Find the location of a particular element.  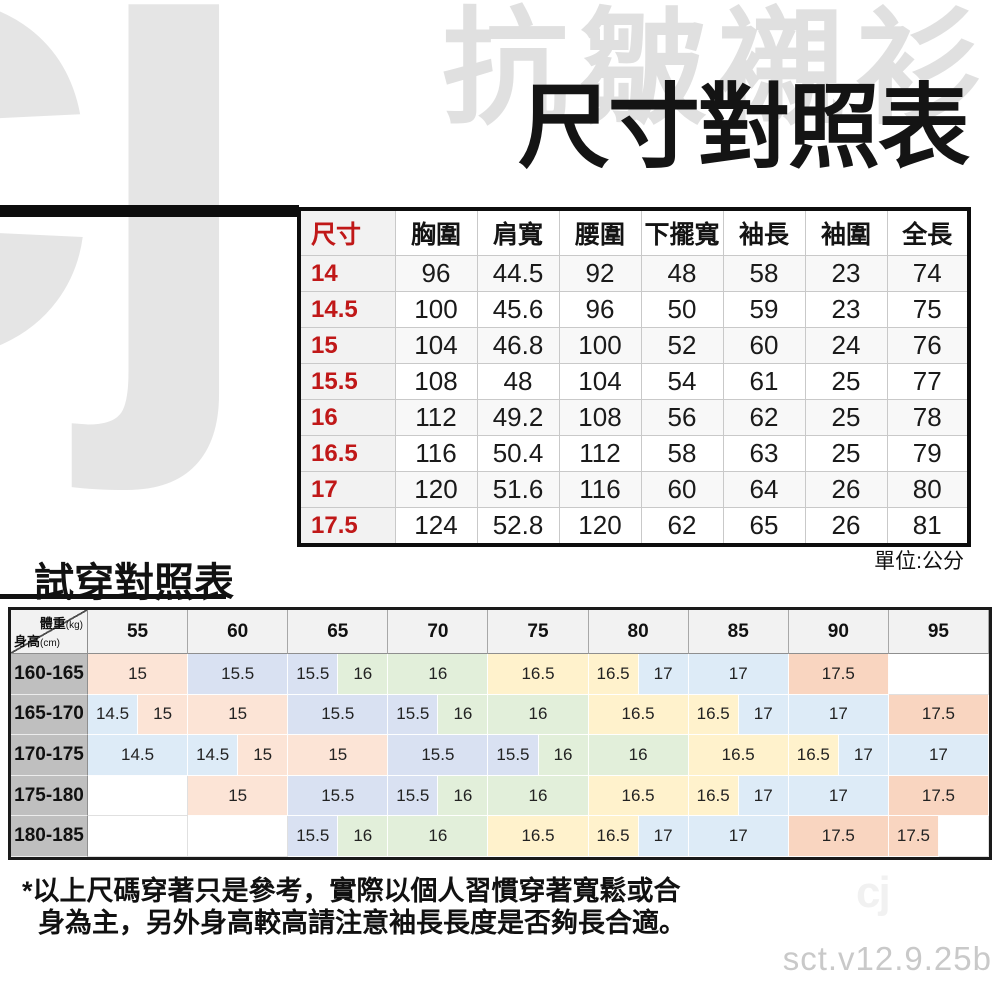

measure-value: 45.6 is located at coordinates (518, 309).